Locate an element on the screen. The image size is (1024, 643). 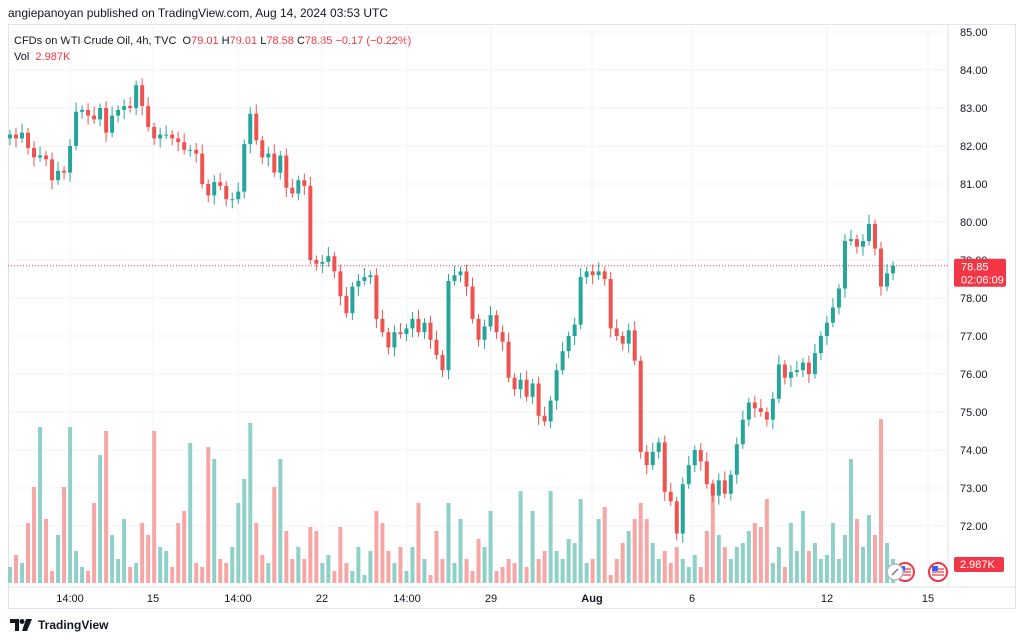
economic-event-icons is located at coordinates (917, 572).